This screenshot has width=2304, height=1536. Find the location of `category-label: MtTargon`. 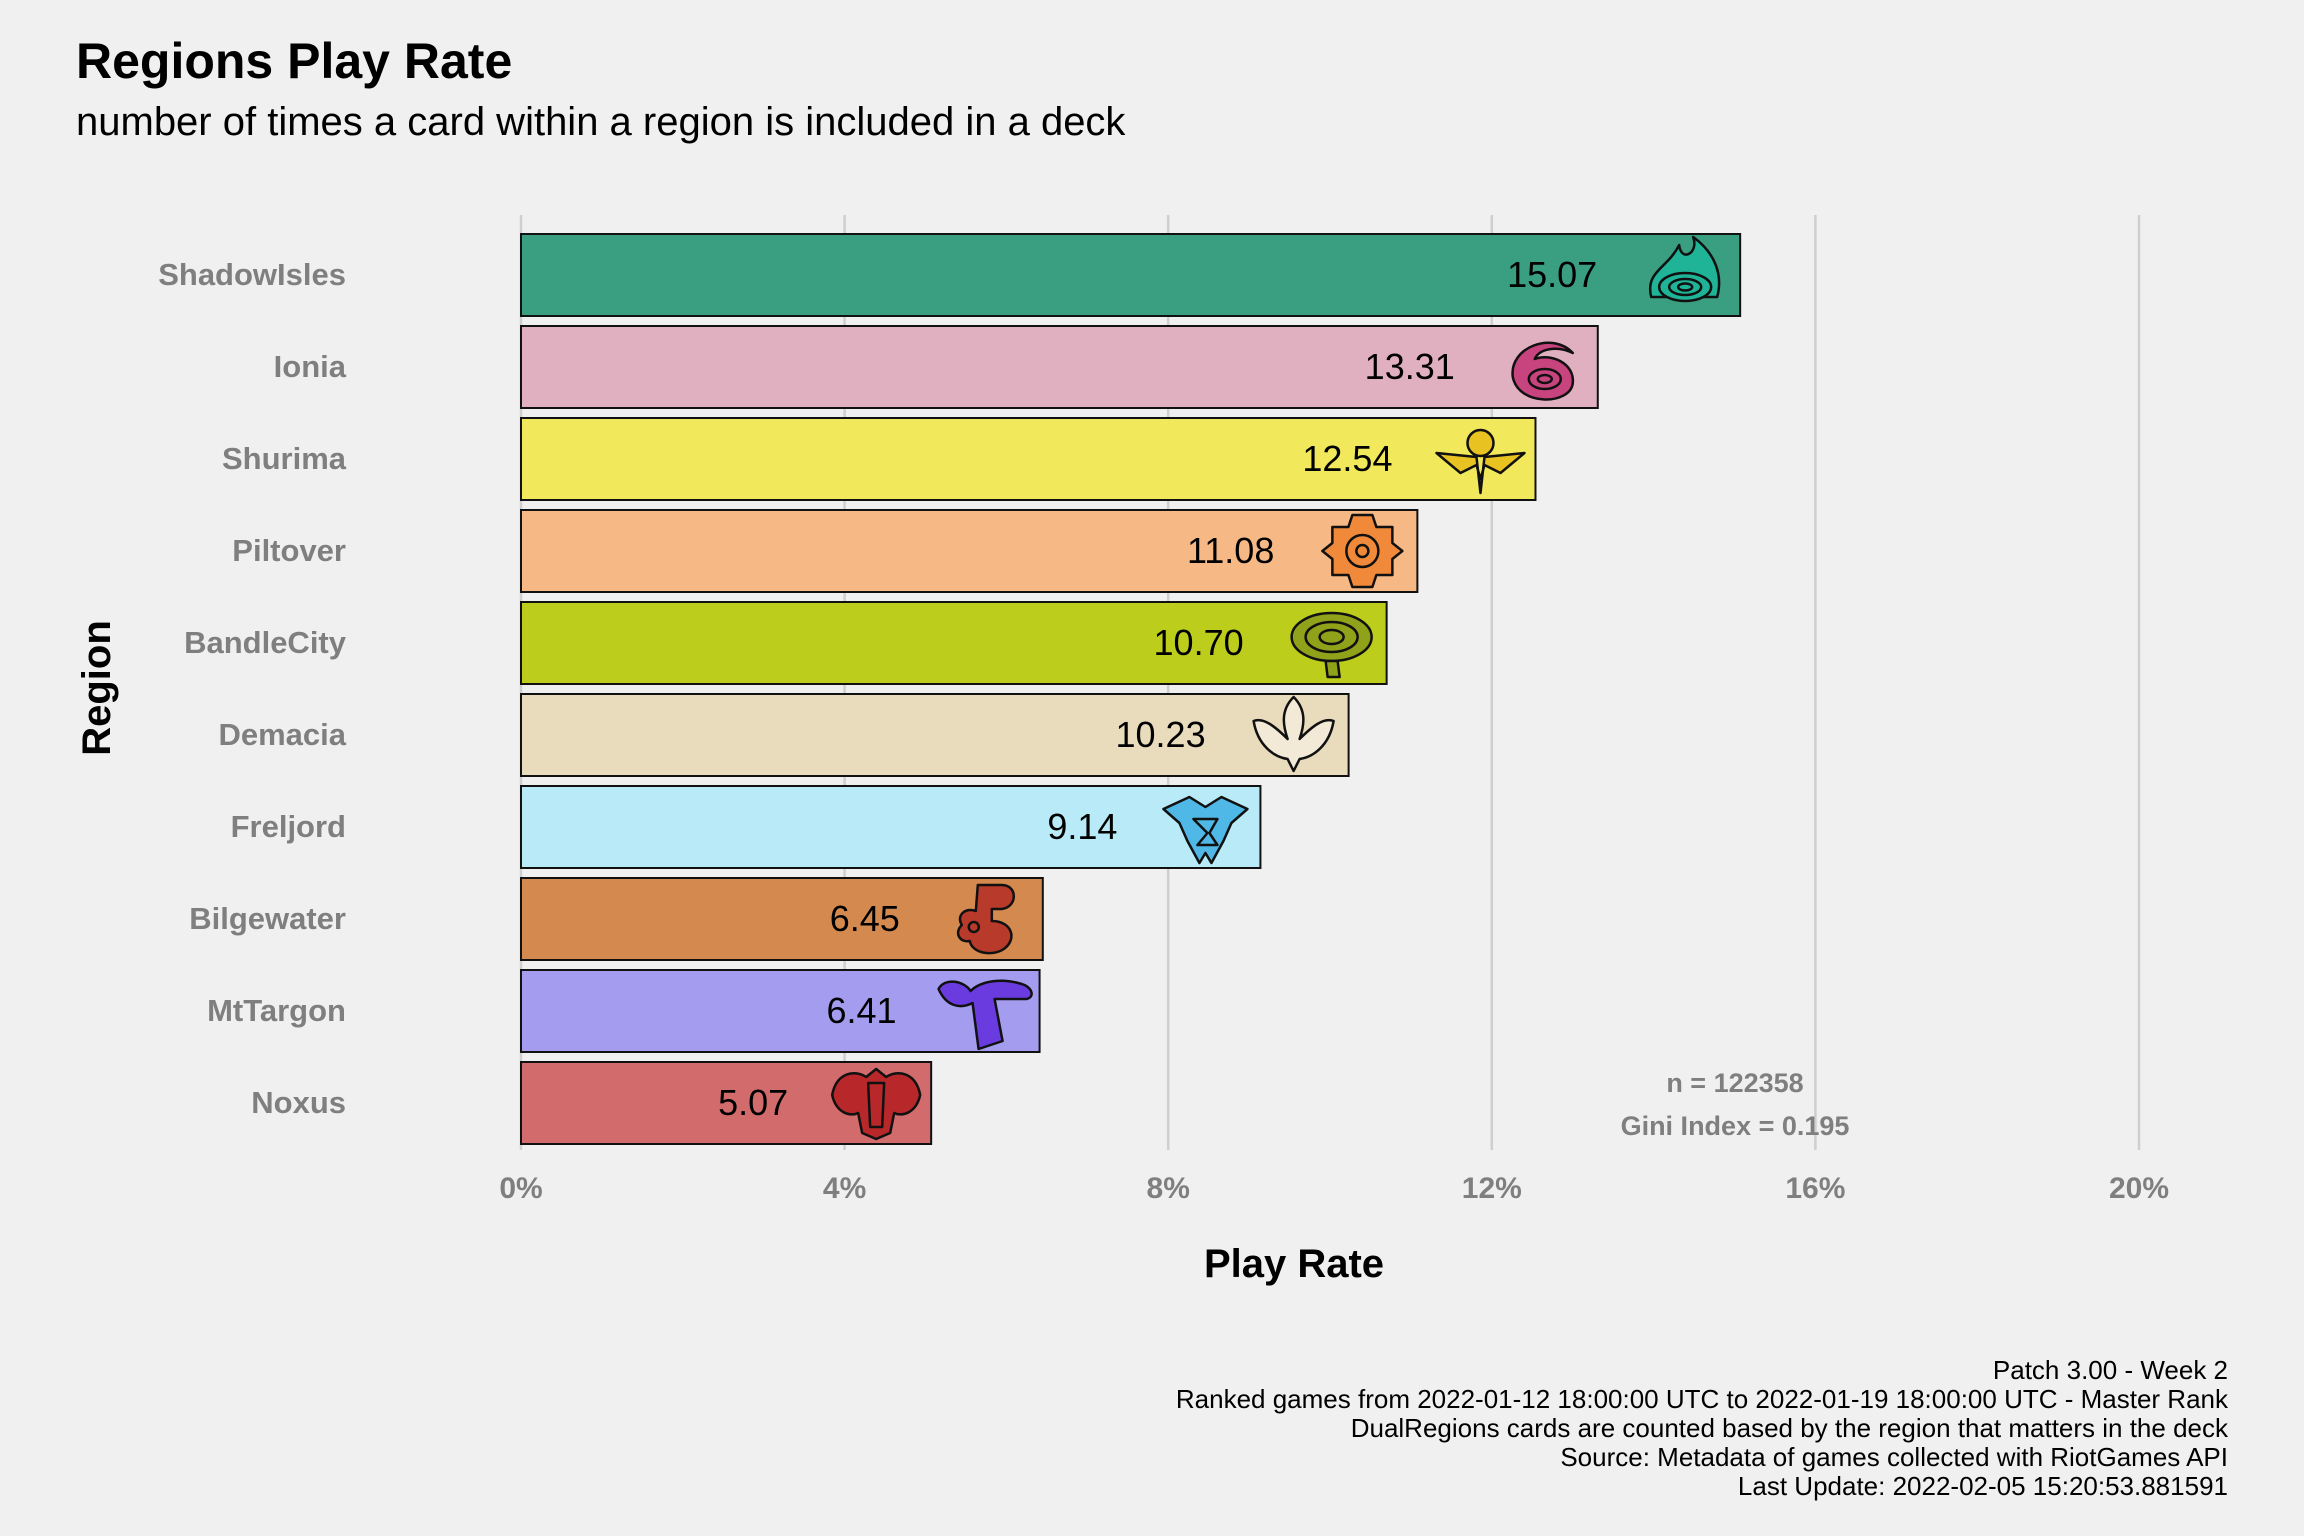

category-label: MtTargon is located at coordinates (276, 1010).